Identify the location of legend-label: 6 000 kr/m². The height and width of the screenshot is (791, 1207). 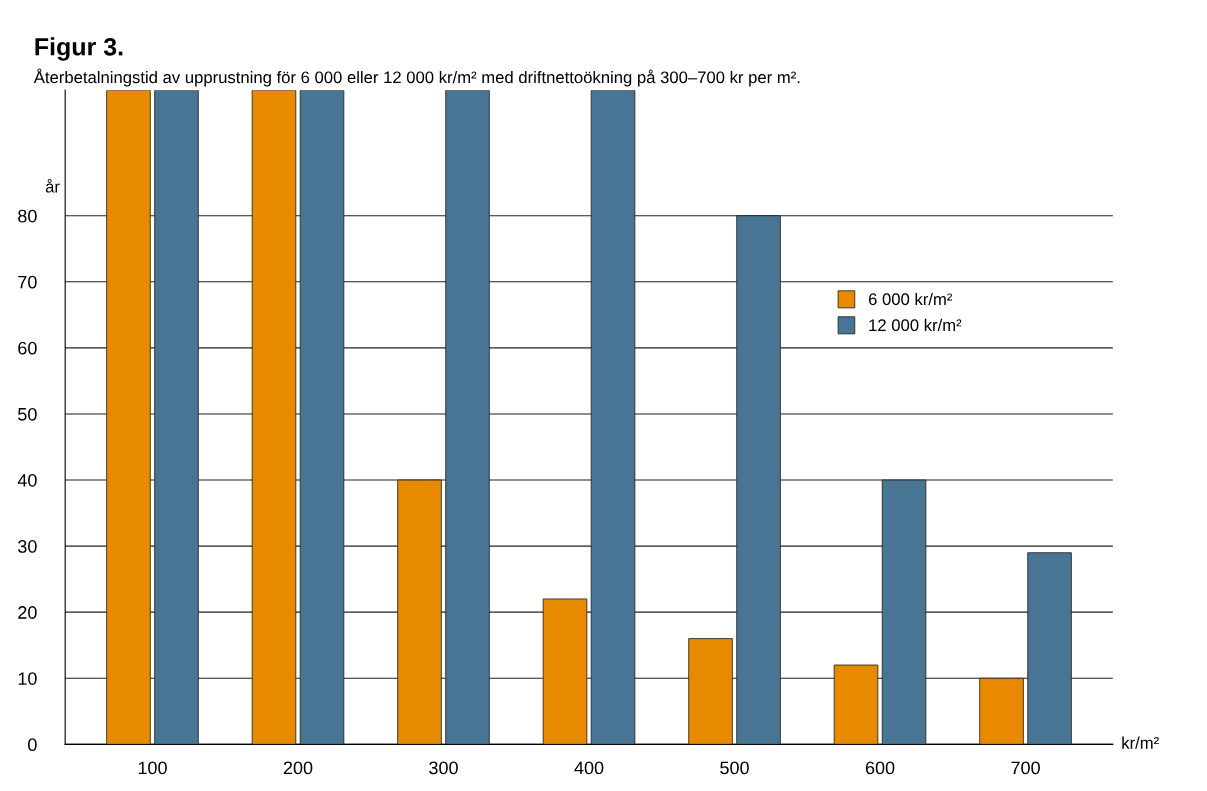
(910, 299).